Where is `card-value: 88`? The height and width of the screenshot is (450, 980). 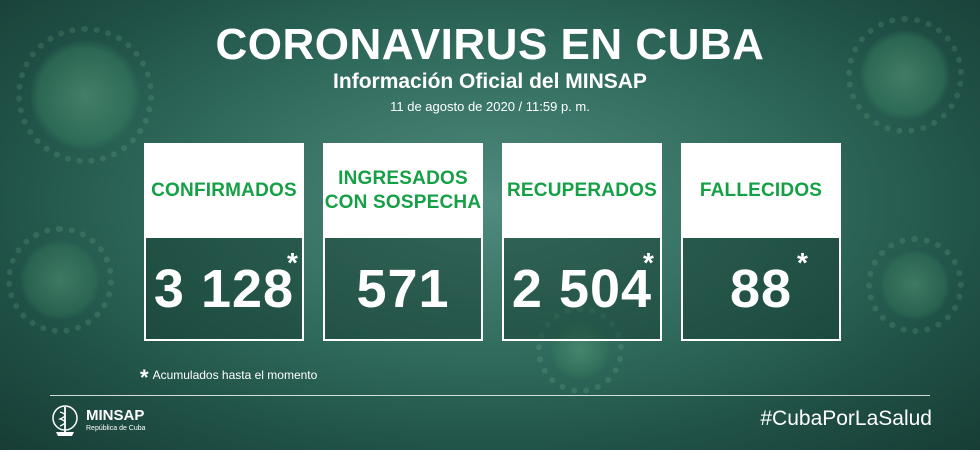
card-value: 88 is located at coordinates (761, 288).